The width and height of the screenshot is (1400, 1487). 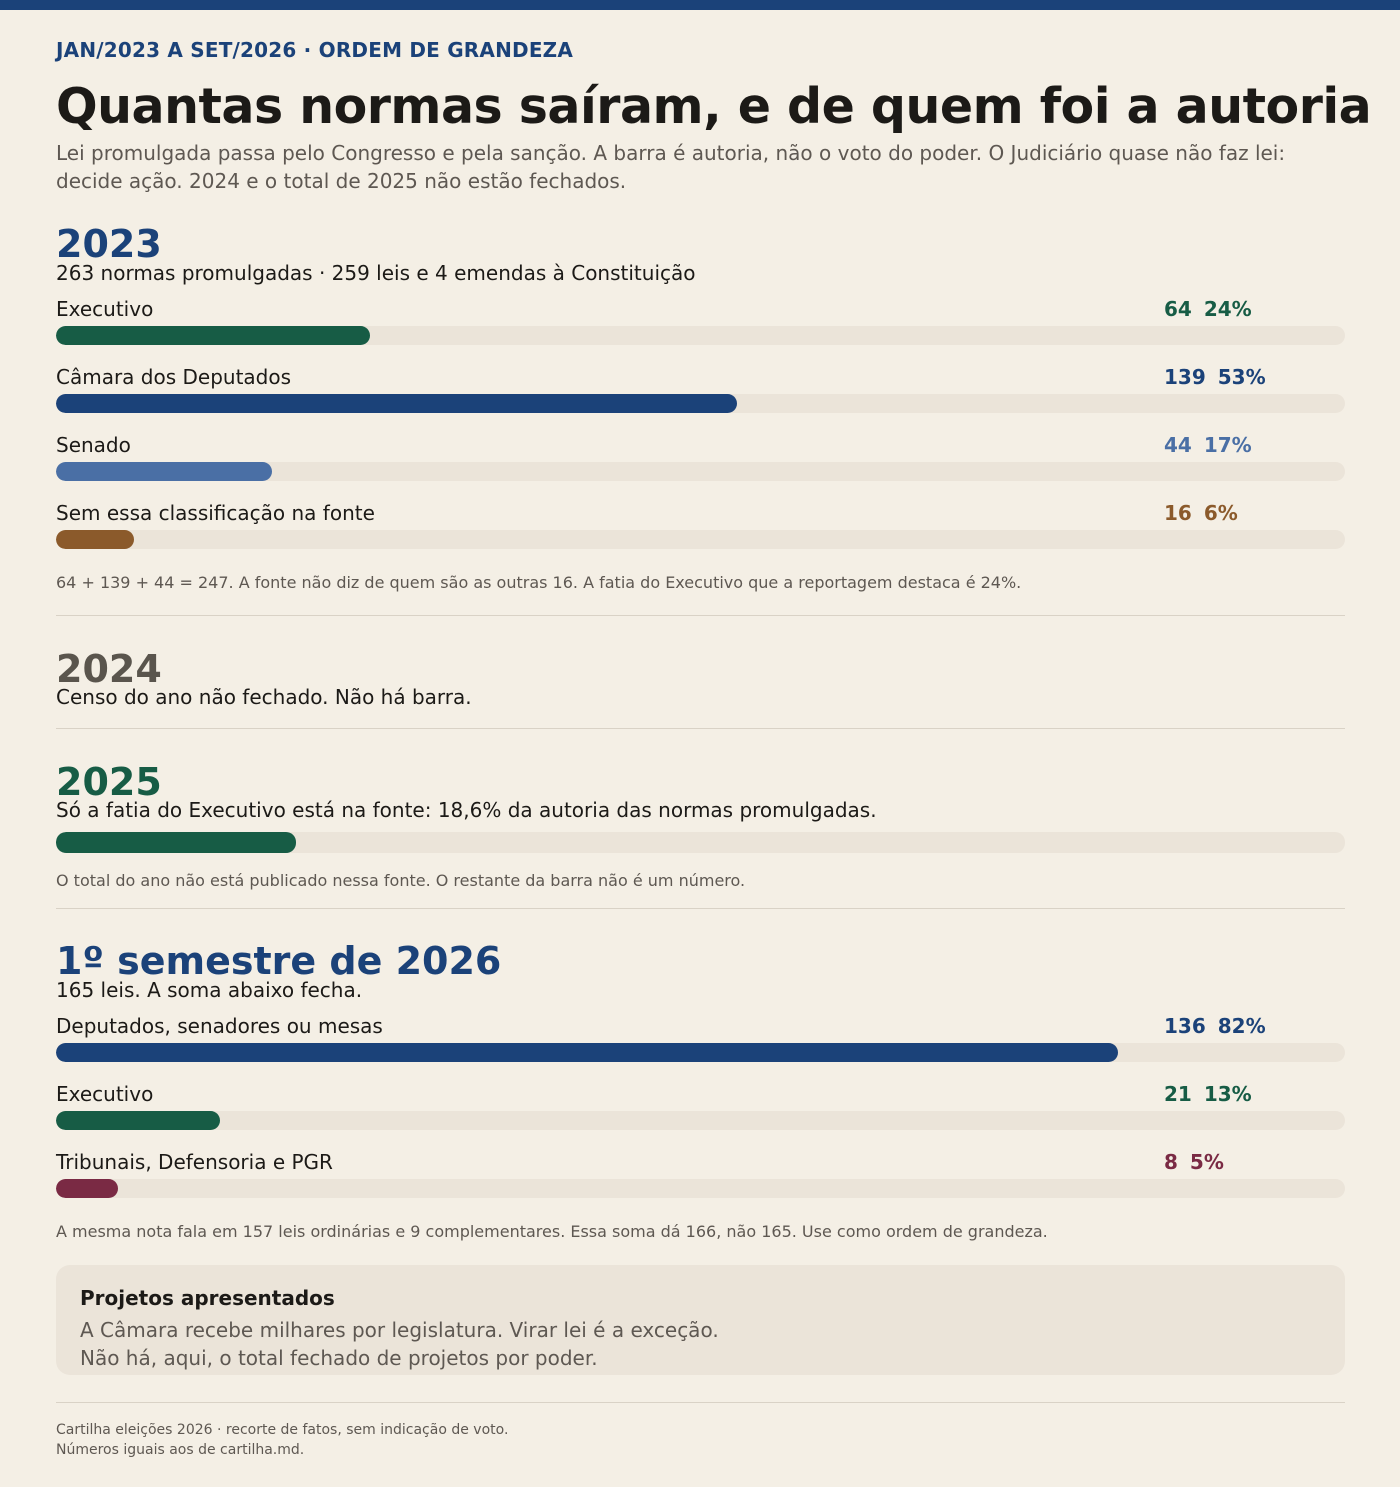 I want to click on bar-label: Sem essa classificação na fonte, so click(x=215, y=513).